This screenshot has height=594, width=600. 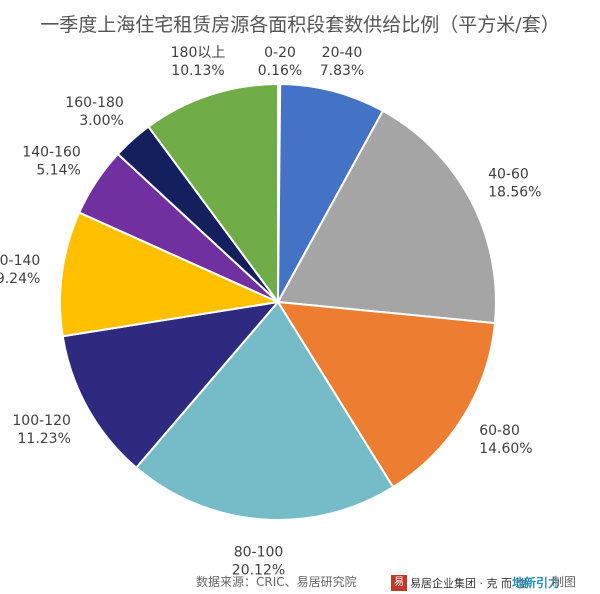 What do you see at coordinates (399, 583) in the screenshot?
I see `cric-logo-mark: 易` at bounding box center [399, 583].